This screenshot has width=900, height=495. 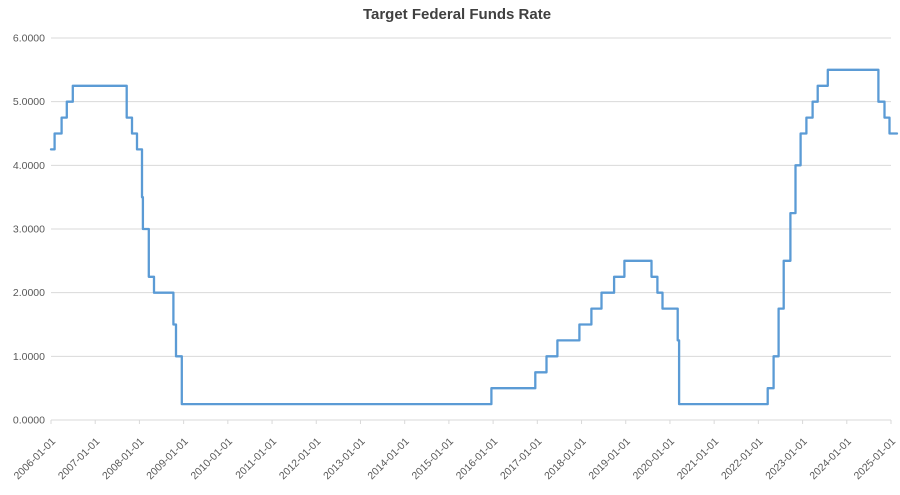 What do you see at coordinates (742, 459) in the screenshot?
I see `x-axis-tick-label: 2022-01-01` at bounding box center [742, 459].